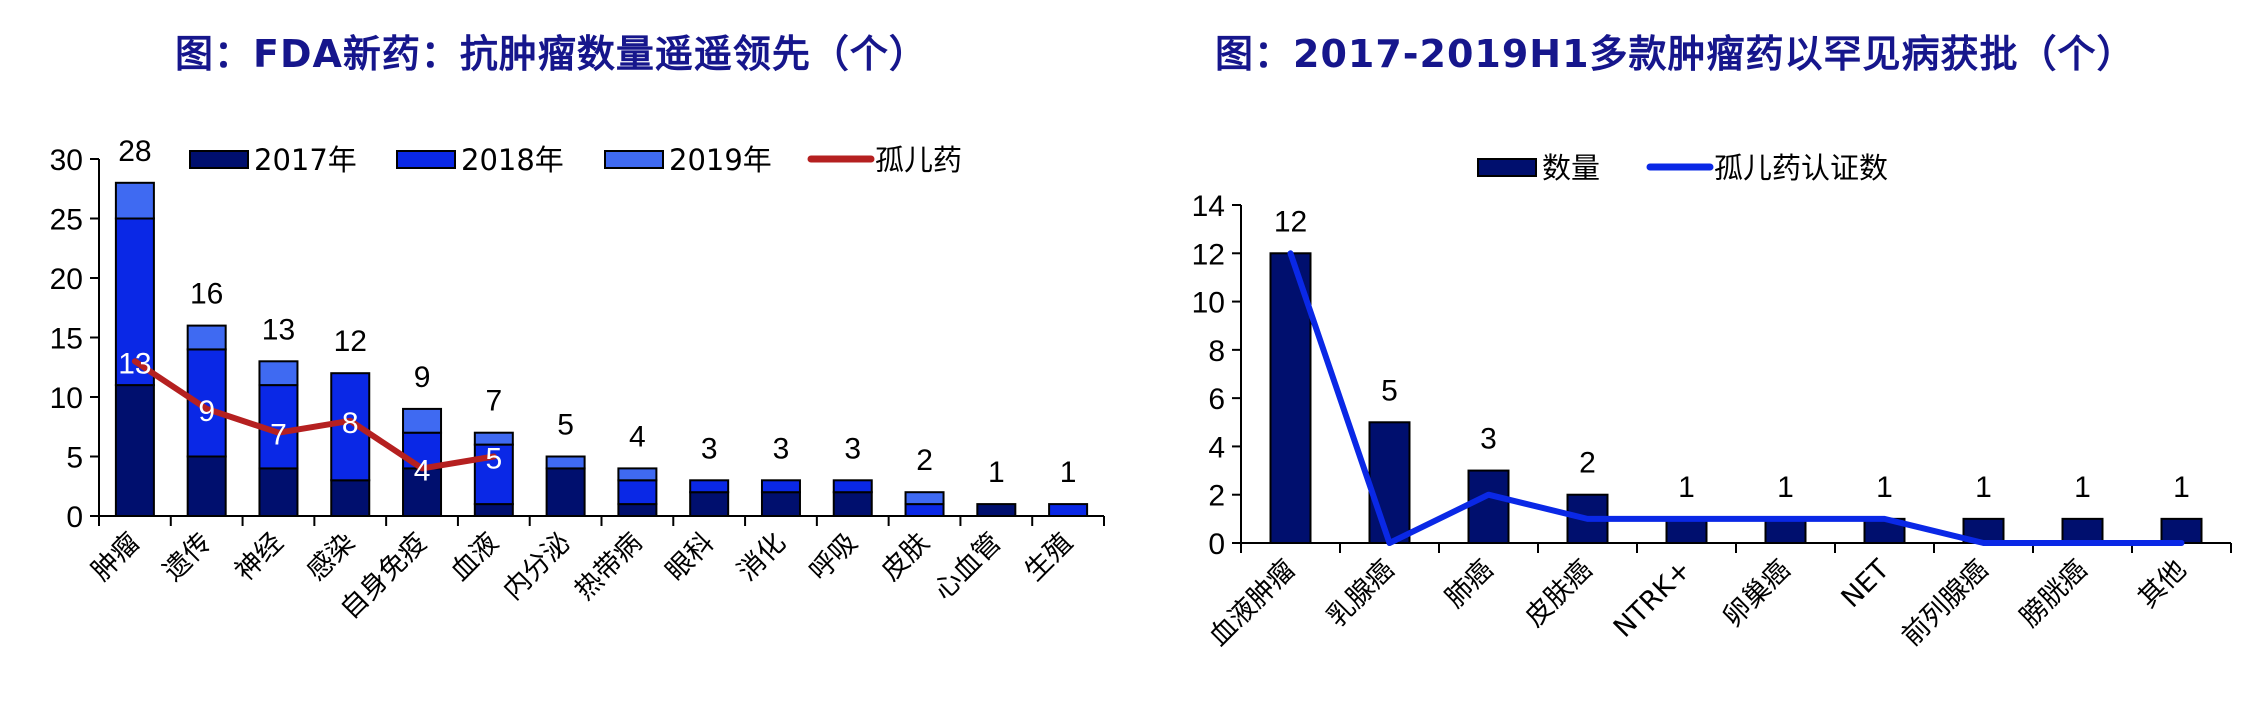 Image resolution: width=2248 pixels, height=714 pixels. What do you see at coordinates (634, 159) in the screenshot?
I see `legend-swatch` at bounding box center [634, 159].